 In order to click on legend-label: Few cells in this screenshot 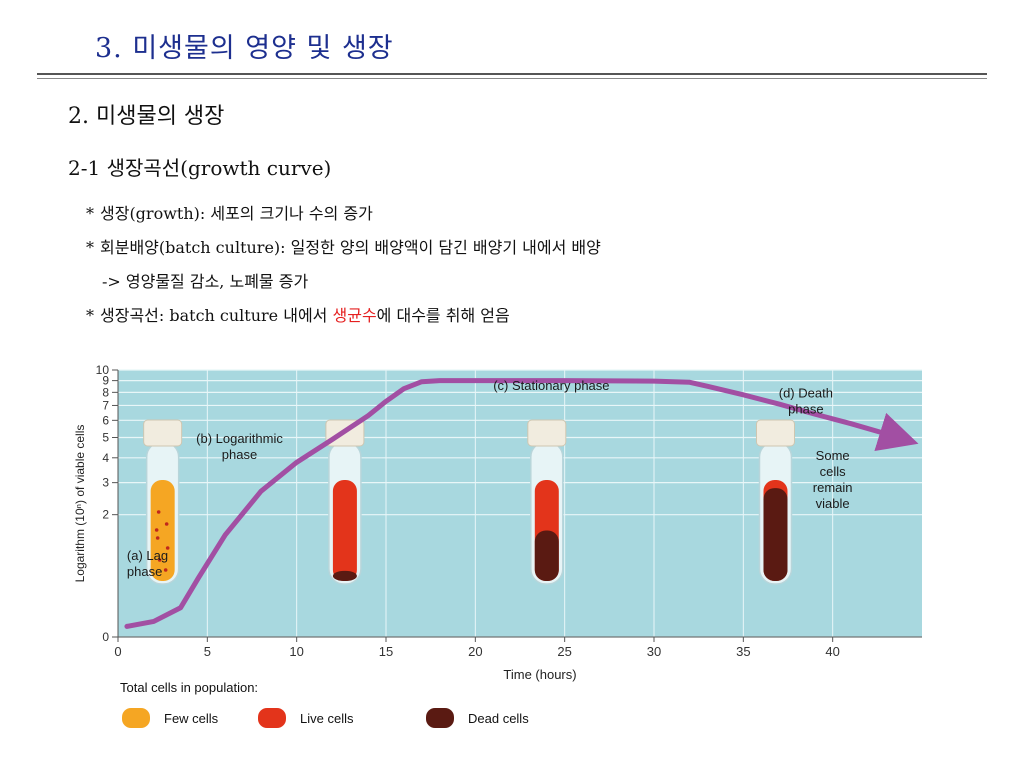, I will do `click(191, 718)`.